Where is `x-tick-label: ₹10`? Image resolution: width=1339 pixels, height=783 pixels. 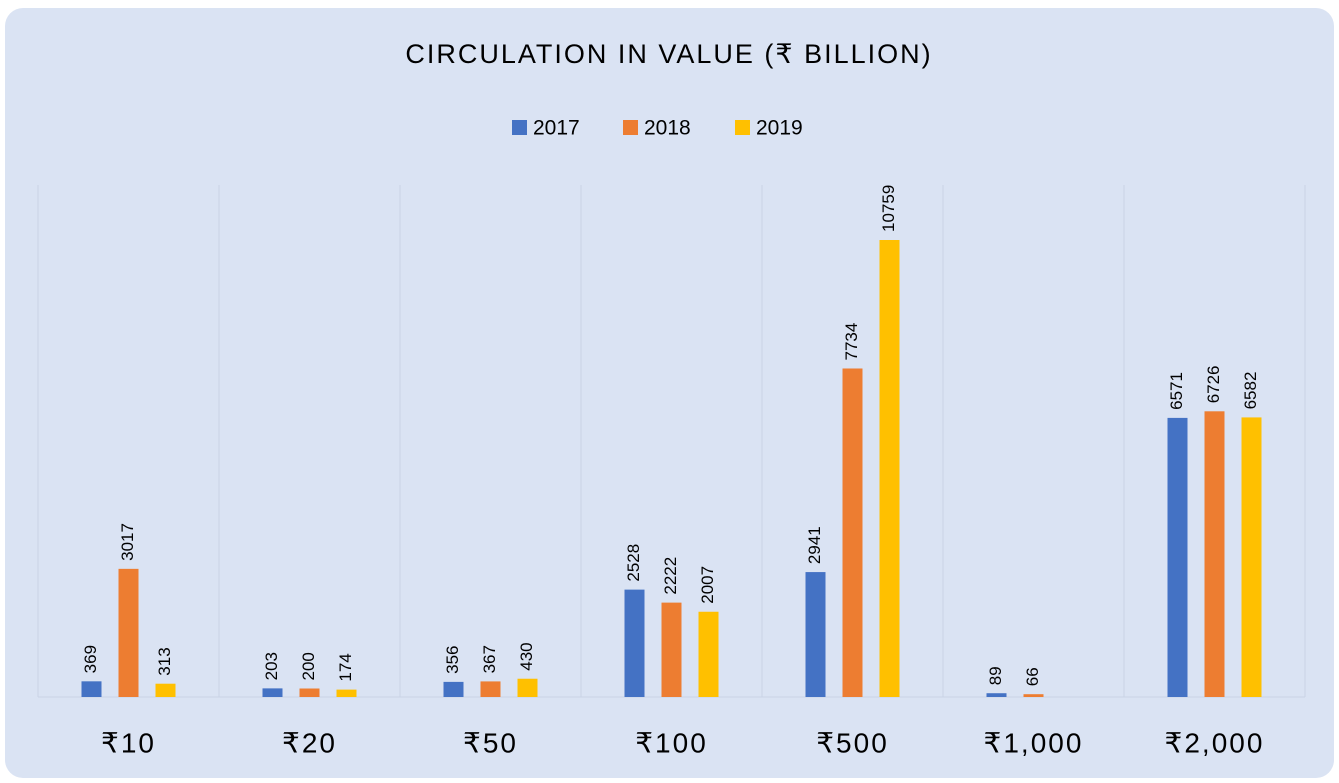
x-tick-label: ₹10 is located at coordinates (128, 742).